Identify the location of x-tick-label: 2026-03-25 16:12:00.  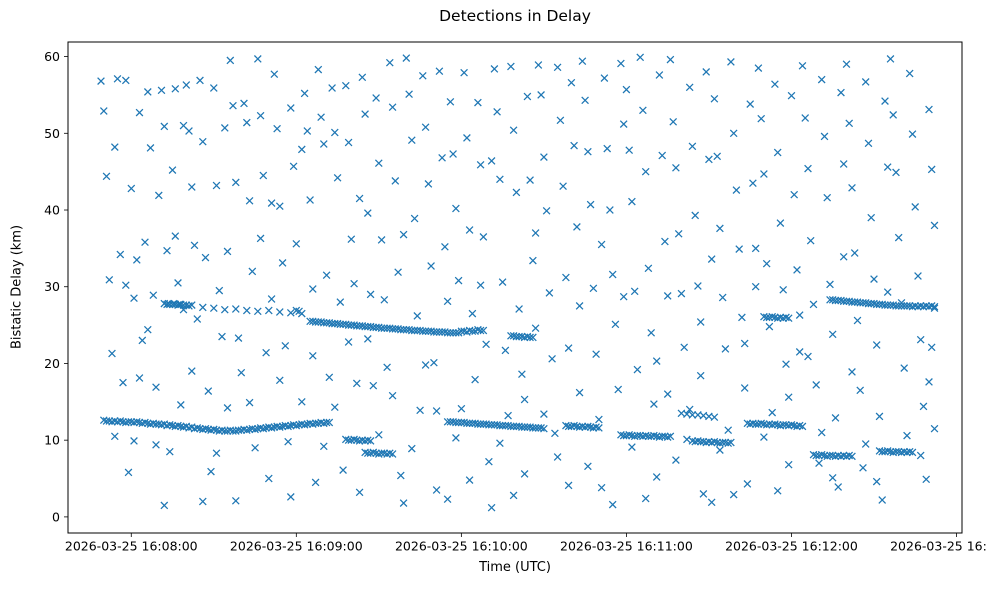
(791, 546).